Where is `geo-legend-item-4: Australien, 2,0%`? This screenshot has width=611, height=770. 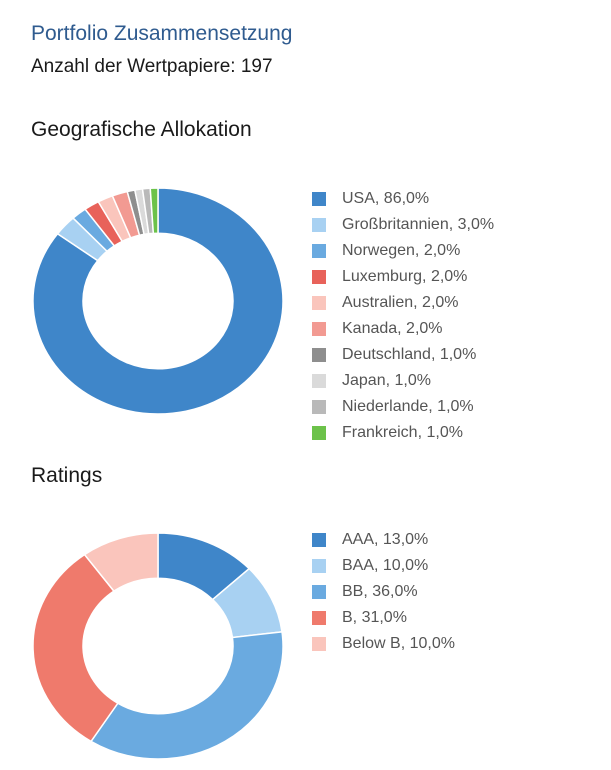
geo-legend-item-4: Australien, 2,0% is located at coordinates (403, 303).